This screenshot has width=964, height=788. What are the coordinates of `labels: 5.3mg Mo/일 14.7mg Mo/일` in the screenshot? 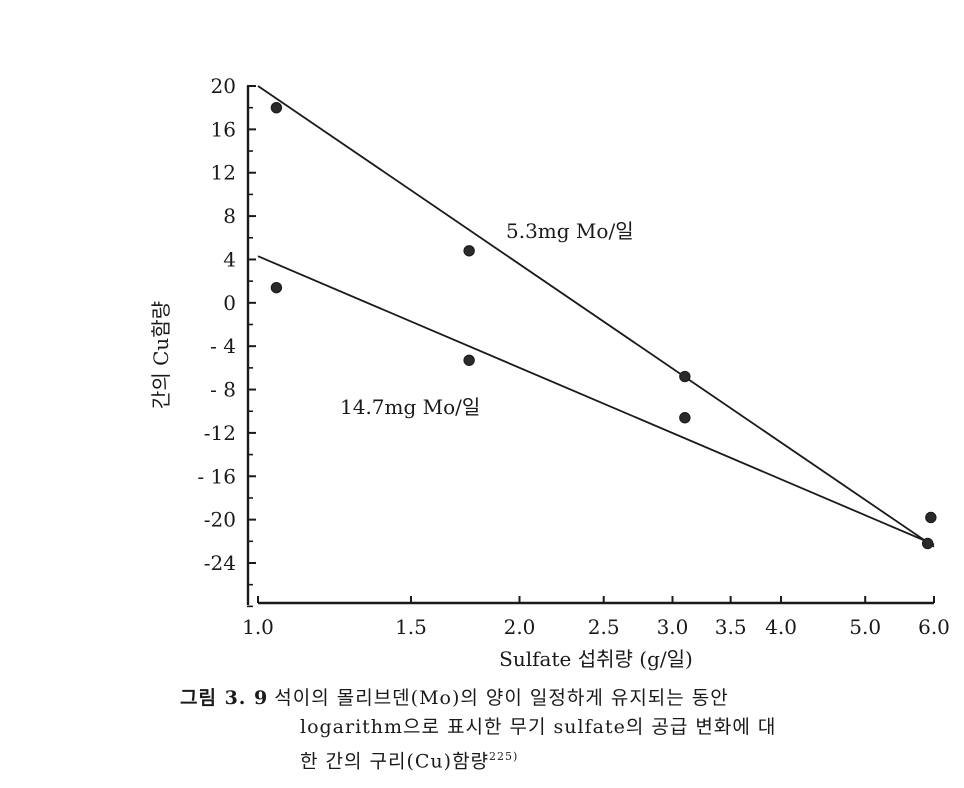 It's located at (487, 319).